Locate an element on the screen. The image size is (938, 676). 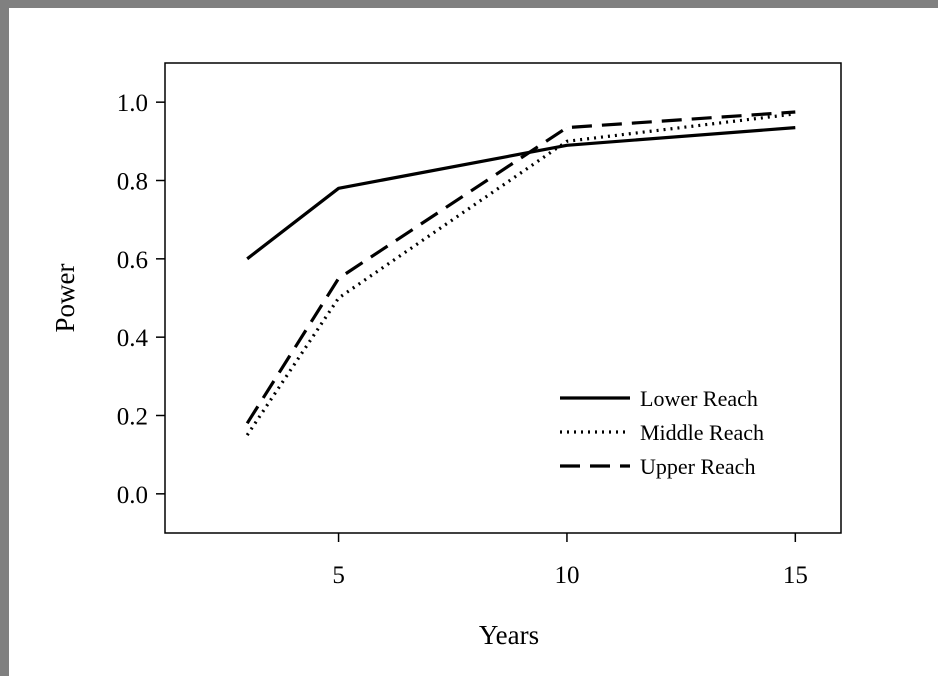
series-line-lower-reach is located at coordinates (521, 193).